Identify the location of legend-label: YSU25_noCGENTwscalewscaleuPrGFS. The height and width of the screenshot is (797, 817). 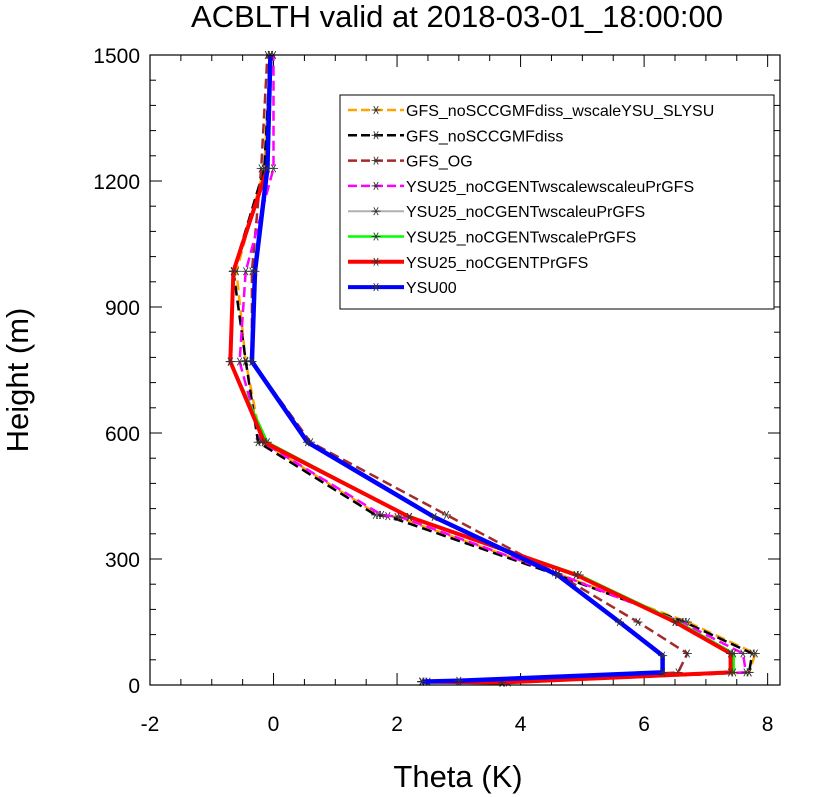
(550, 187).